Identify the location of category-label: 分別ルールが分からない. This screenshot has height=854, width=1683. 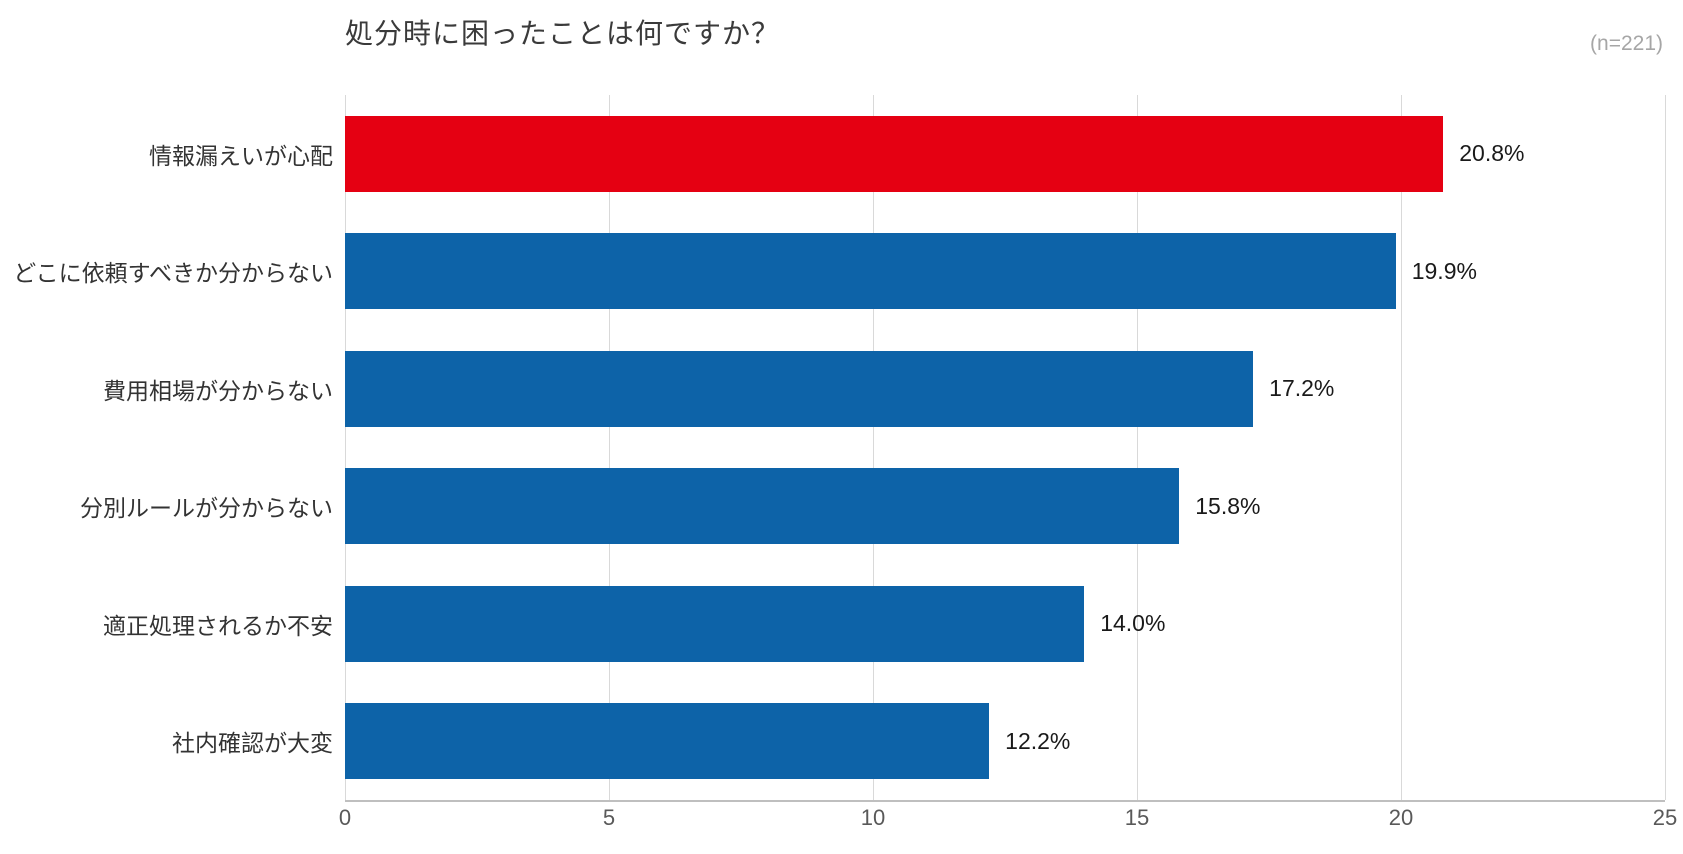
(206, 508).